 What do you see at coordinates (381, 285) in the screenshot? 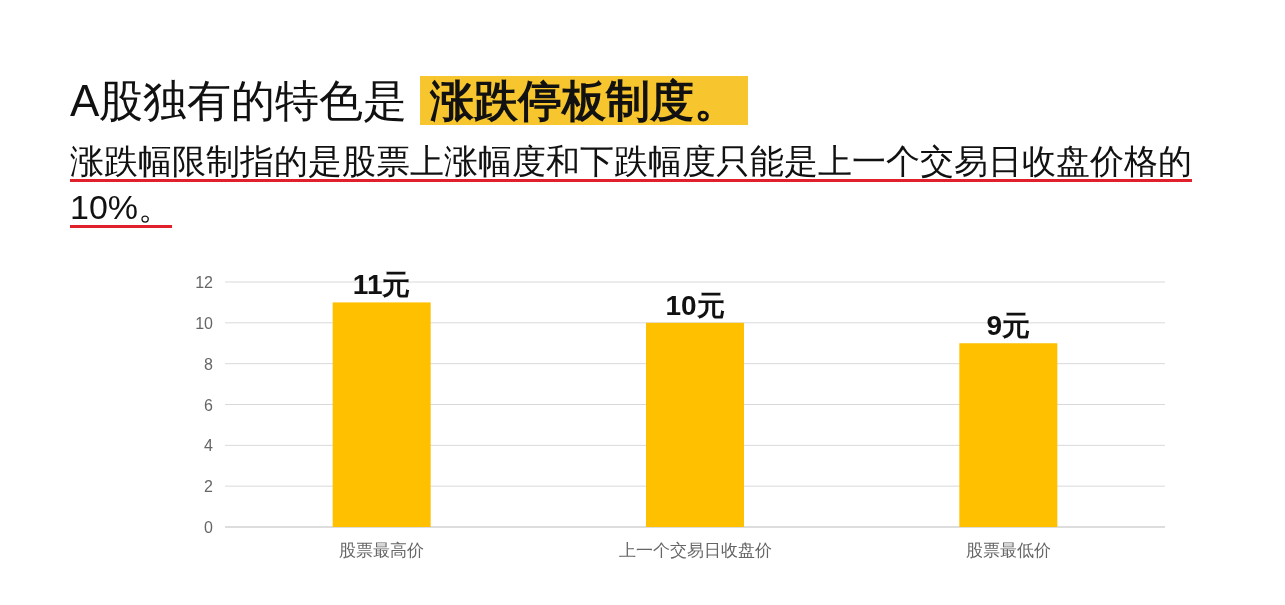
I see `data-label: 11元` at bounding box center [381, 285].